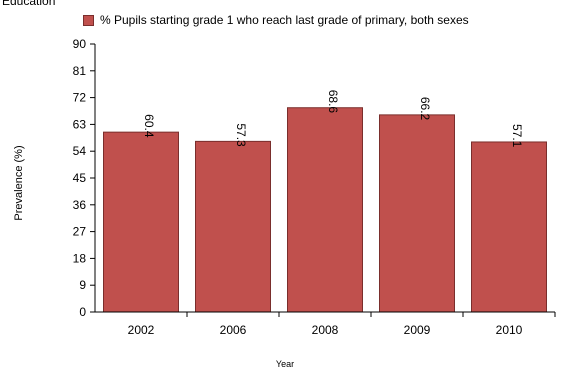  What do you see at coordinates (241, 135) in the screenshot?
I see `value-label: 57.3` at bounding box center [241, 135].